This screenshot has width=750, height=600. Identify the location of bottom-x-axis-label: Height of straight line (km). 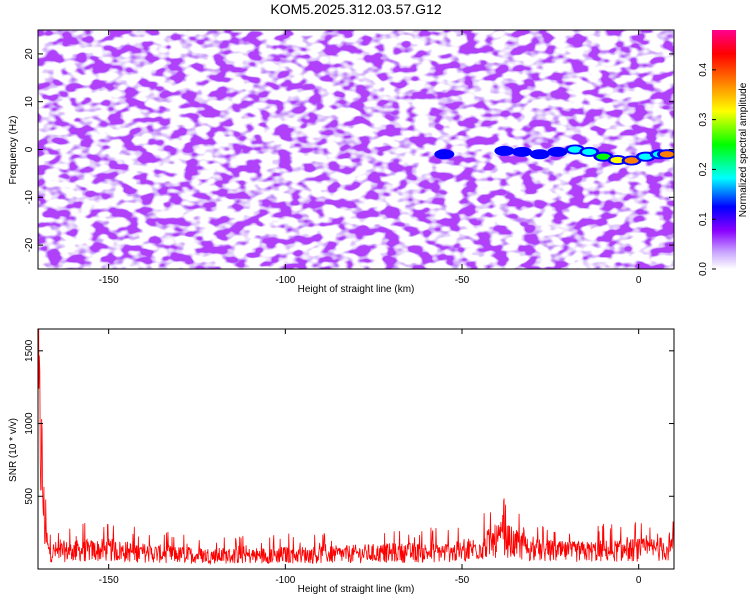
(356, 589).